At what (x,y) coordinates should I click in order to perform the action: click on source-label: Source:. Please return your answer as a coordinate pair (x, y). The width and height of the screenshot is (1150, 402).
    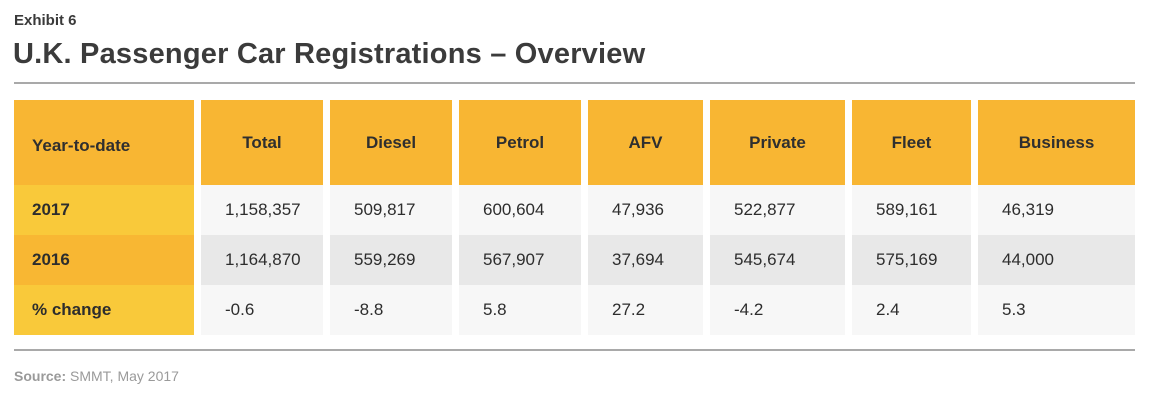
    Looking at the image, I should click on (40, 376).